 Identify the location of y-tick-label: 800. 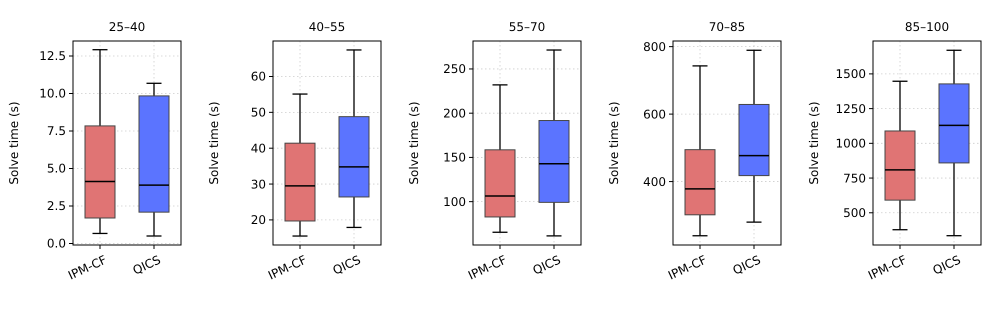
(654, 47).